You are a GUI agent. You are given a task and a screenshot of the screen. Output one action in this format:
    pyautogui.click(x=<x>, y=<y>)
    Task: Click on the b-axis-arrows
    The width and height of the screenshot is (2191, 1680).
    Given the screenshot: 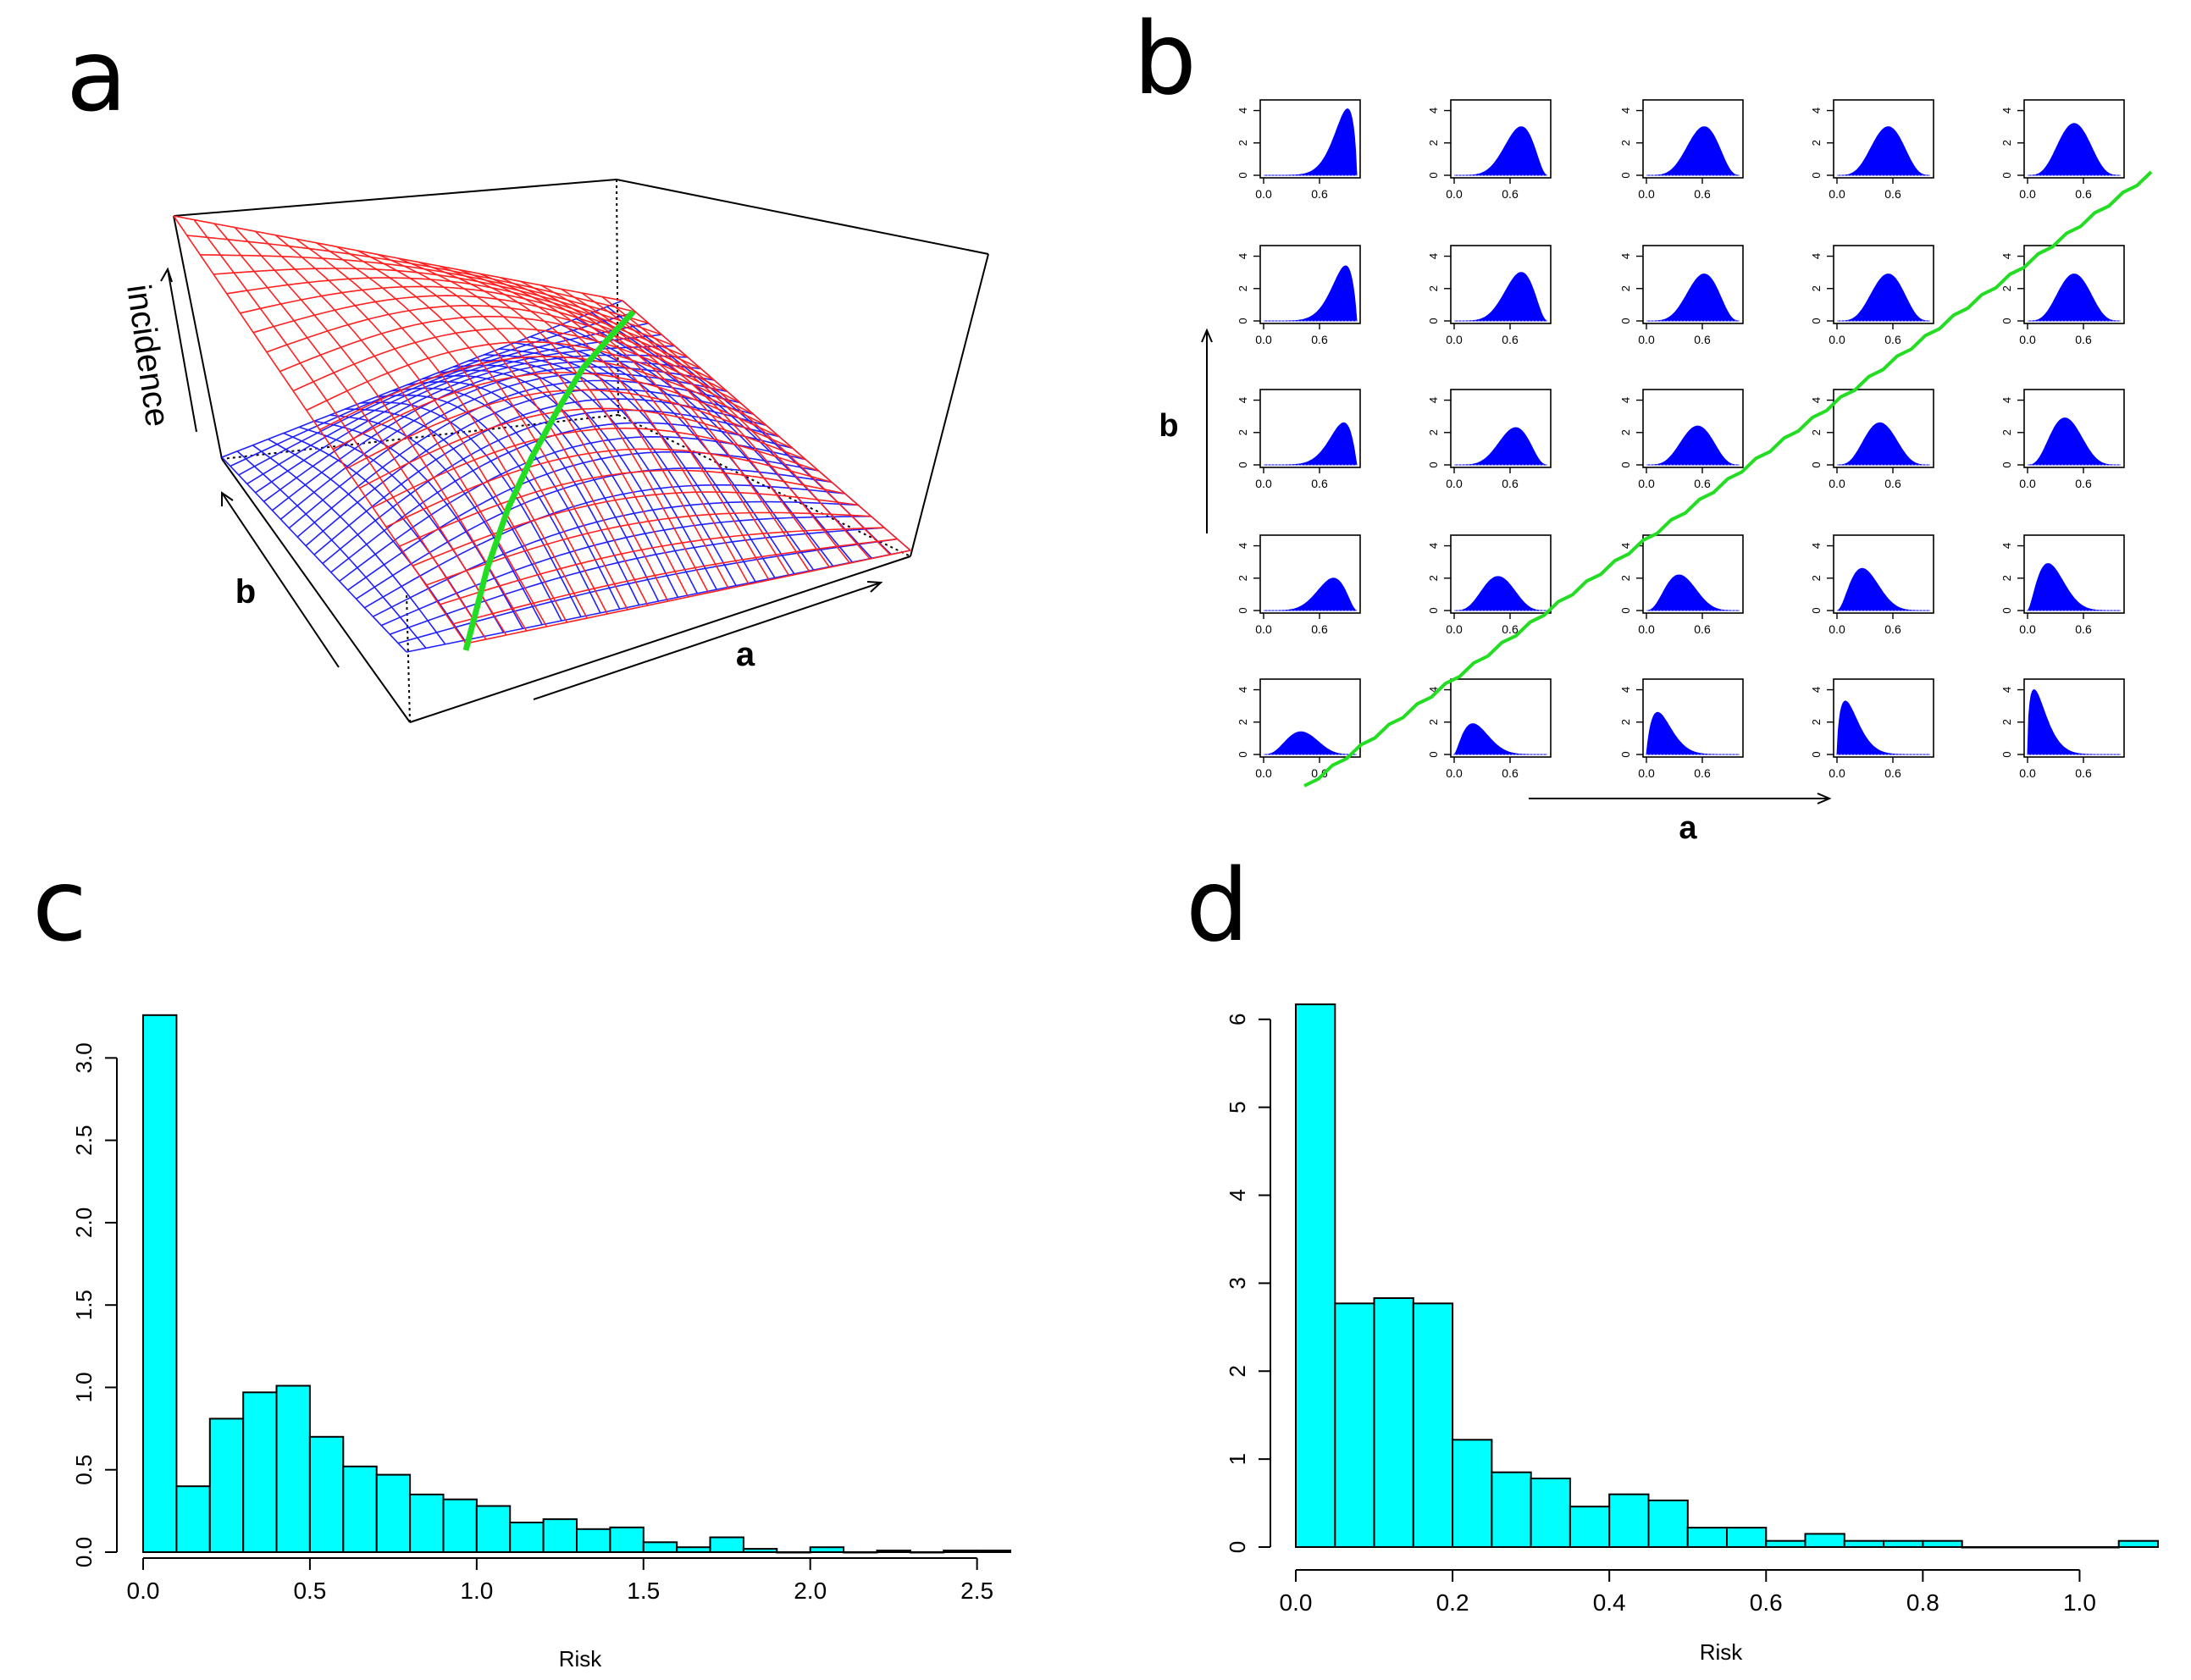 What is the action you would take?
    pyautogui.click(x=1516, y=566)
    